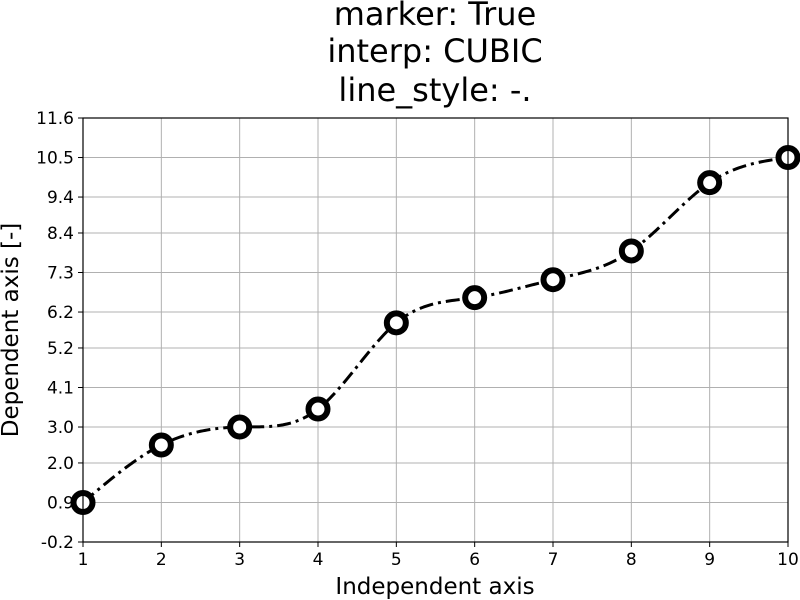 The height and width of the screenshot is (600, 800). What do you see at coordinates (60, 274) in the screenshot?
I see `y-tick-label: 7.3` at bounding box center [60, 274].